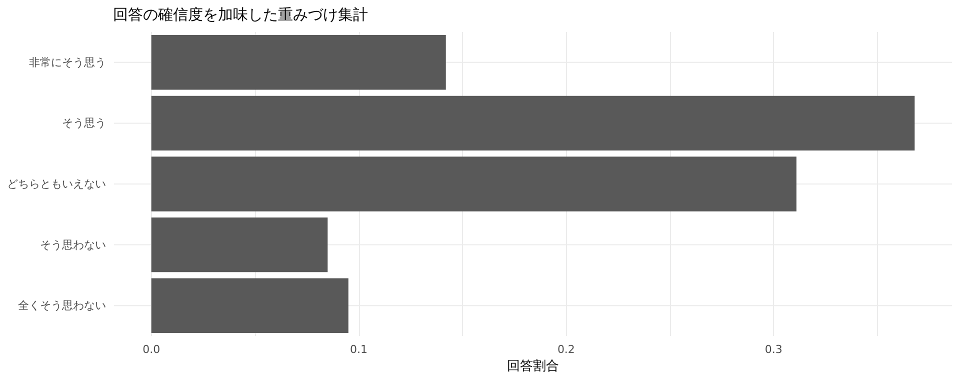 The width and height of the screenshot is (960, 384). What do you see at coordinates (73, 245) in the screenshot?
I see `y-tick-label: そう思わない` at bounding box center [73, 245].